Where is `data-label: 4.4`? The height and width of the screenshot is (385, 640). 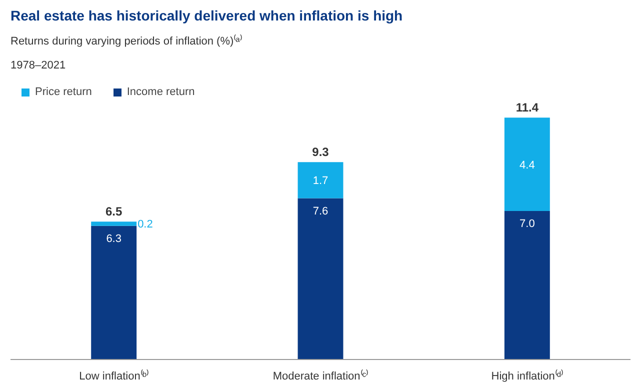
data-label: 4.4 is located at coordinates (527, 165).